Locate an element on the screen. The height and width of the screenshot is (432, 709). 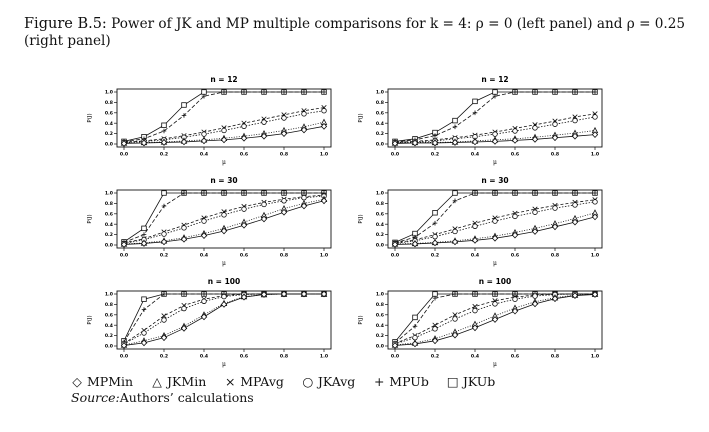
legend-item-jkmin: △ JKMin is located at coordinates (178, 381).